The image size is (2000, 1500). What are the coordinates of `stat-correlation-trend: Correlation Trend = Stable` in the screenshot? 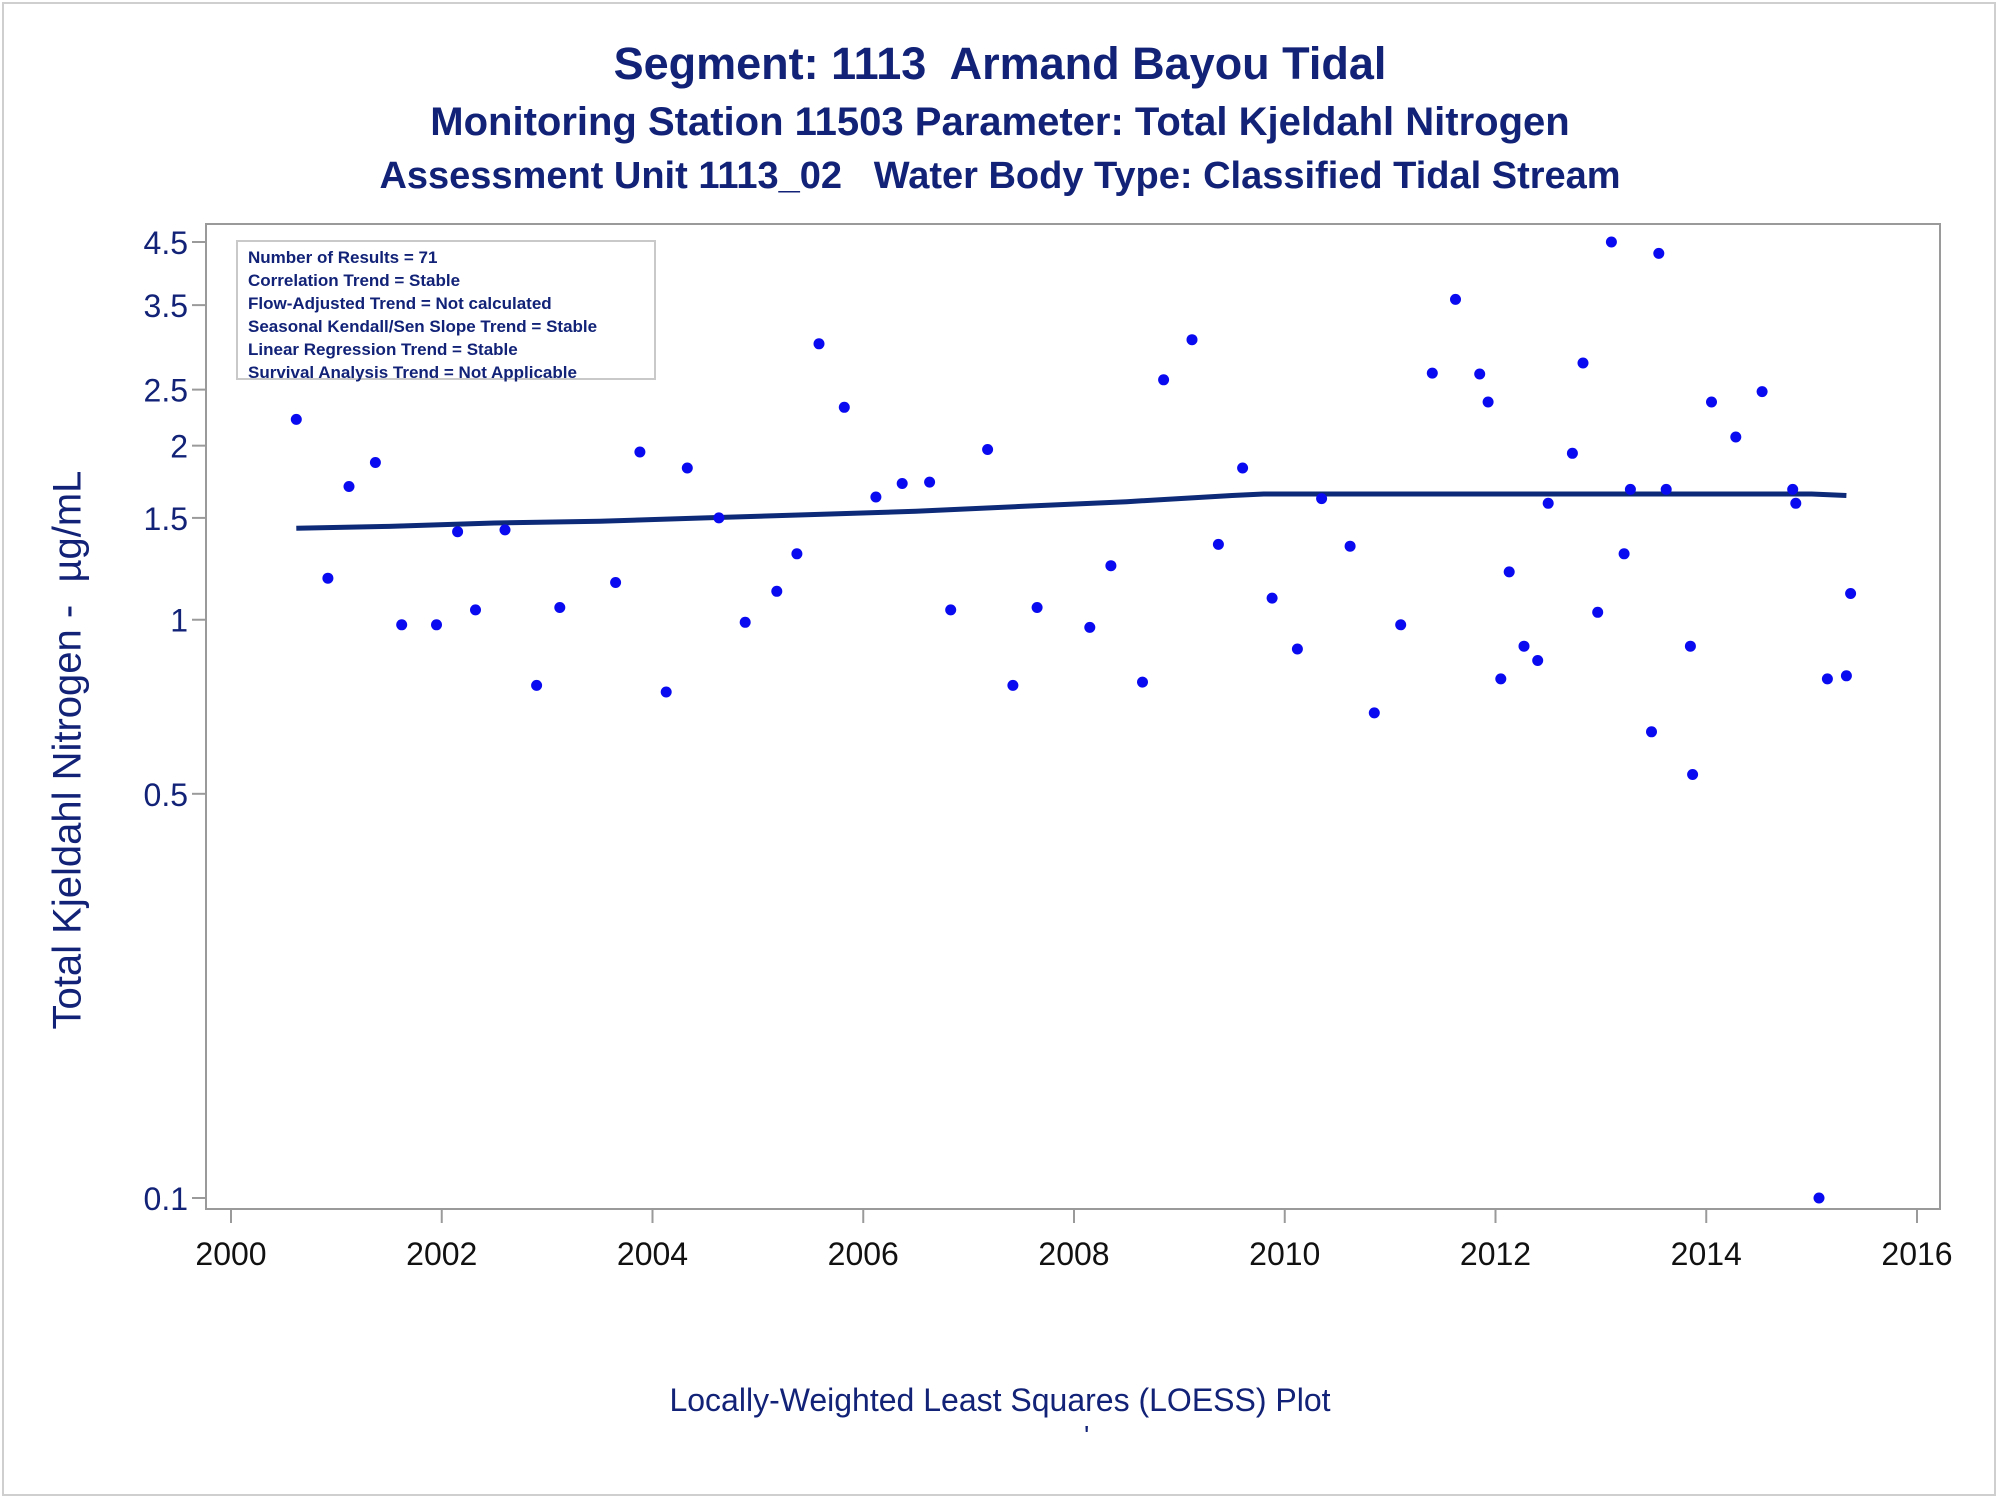 It's located at (354, 280).